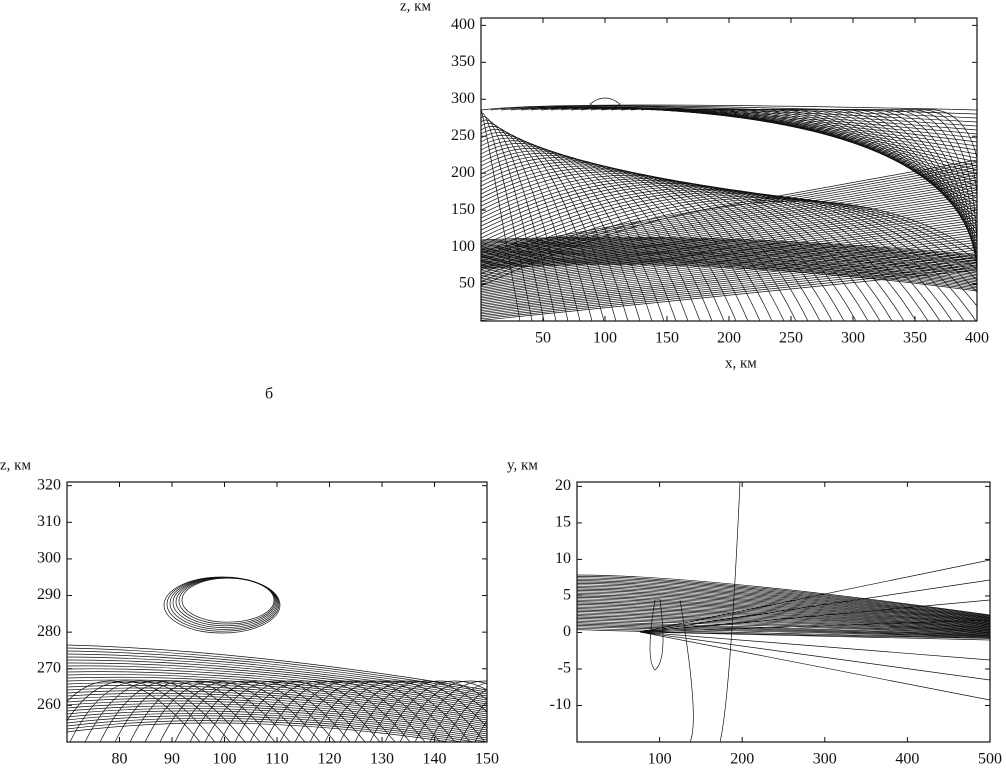  What do you see at coordinates (563, 522) in the screenshot?
I see `y-tick-label: 15` at bounding box center [563, 522].